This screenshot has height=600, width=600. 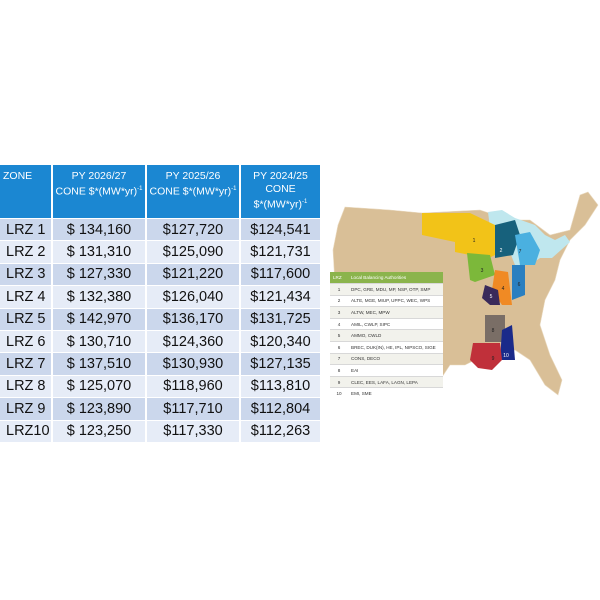 What do you see at coordinates (99, 386) in the screenshot?
I see `py2026-cell: $ 125,070` at bounding box center [99, 386].